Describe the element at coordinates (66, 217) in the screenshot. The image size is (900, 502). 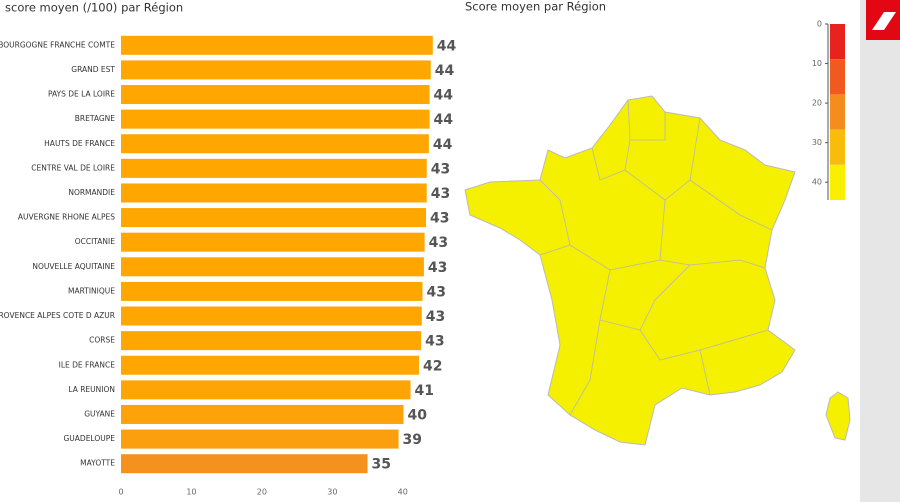
I see `category-label: AUVERGNE RHONE ALPES` at that location.